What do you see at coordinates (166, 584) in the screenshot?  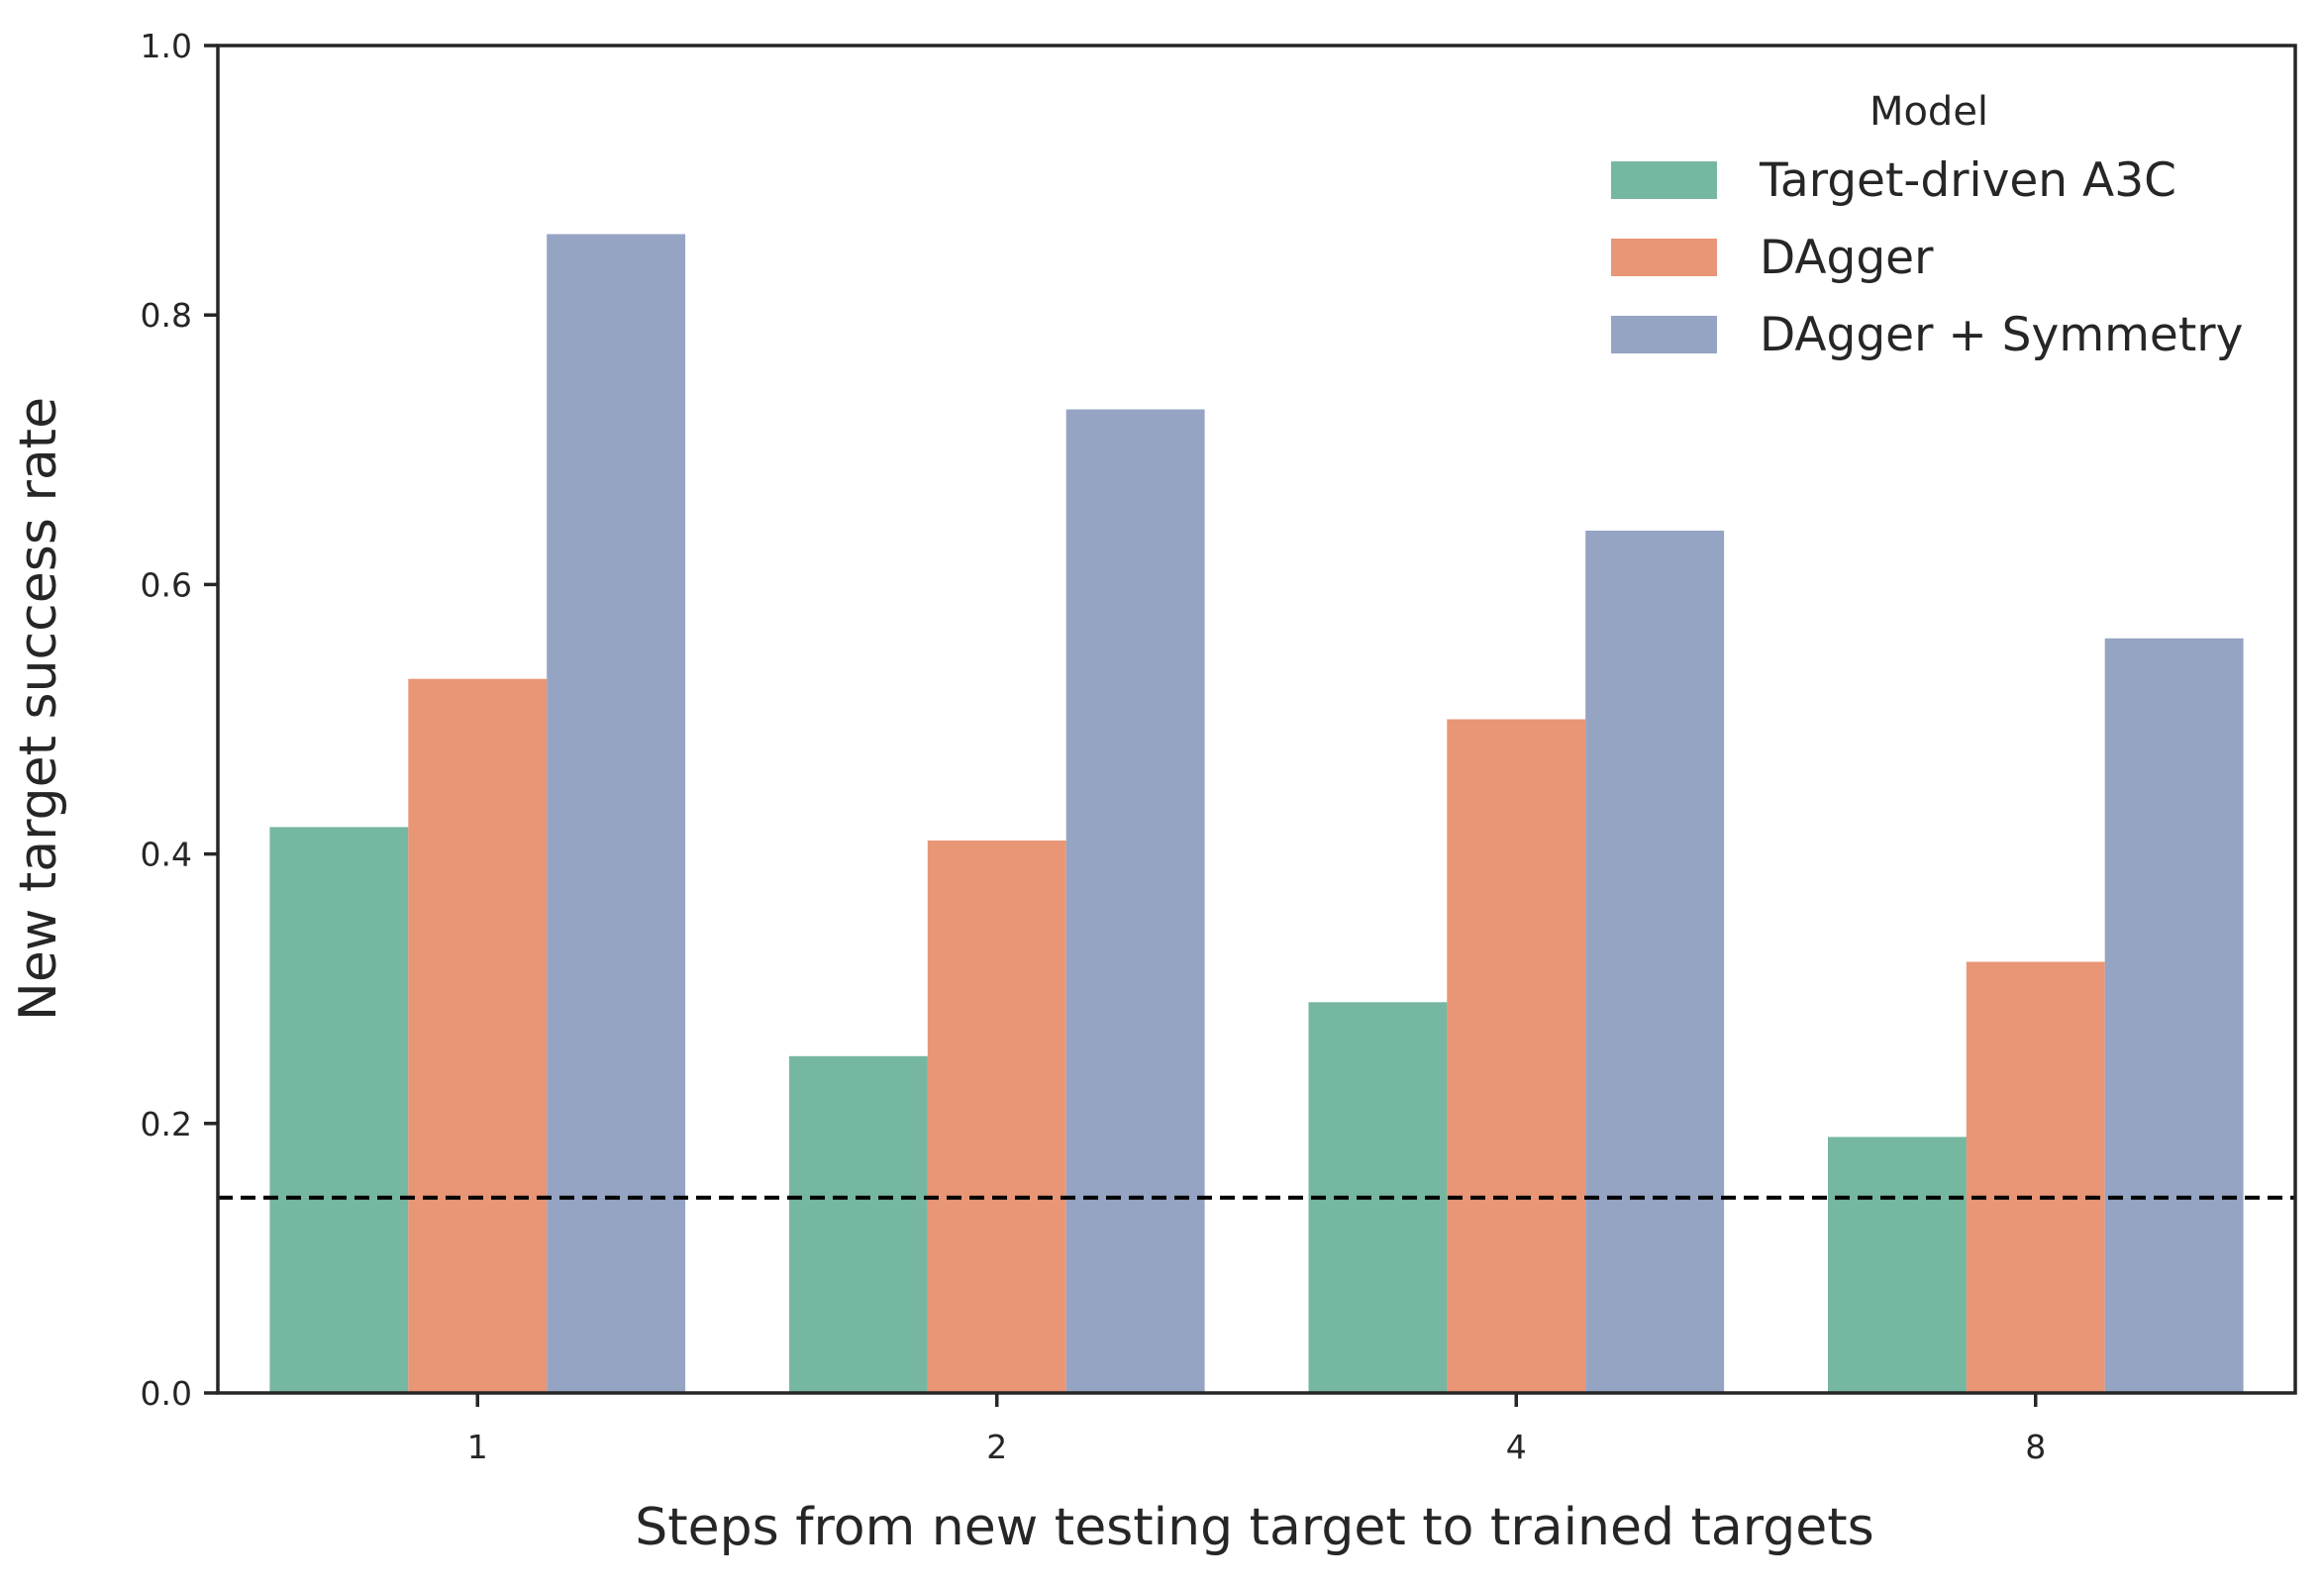 I see `y-tick-label: 0.6` at bounding box center [166, 584].